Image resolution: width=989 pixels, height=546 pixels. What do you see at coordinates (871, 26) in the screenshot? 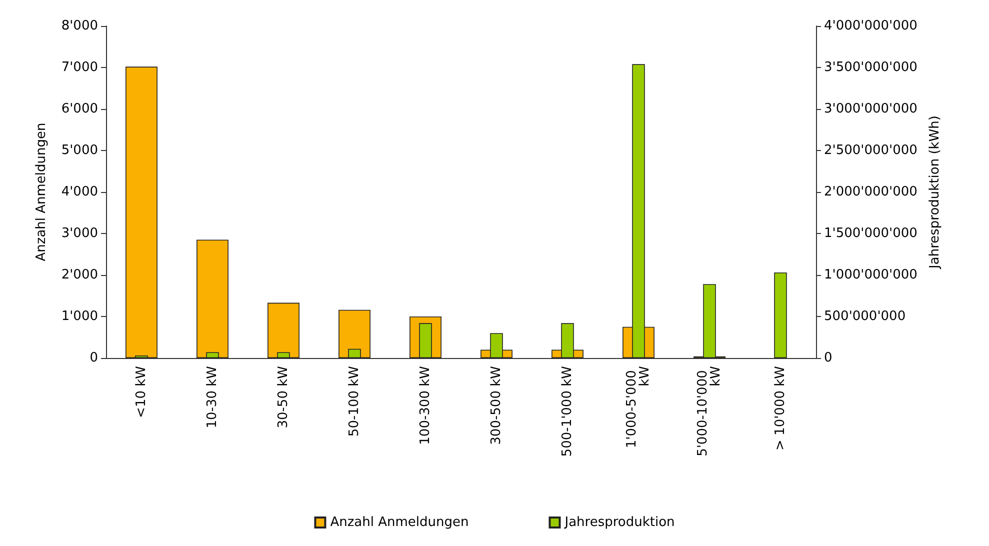
I see `y2-tick-label: 4'000'000'000` at bounding box center [871, 26].